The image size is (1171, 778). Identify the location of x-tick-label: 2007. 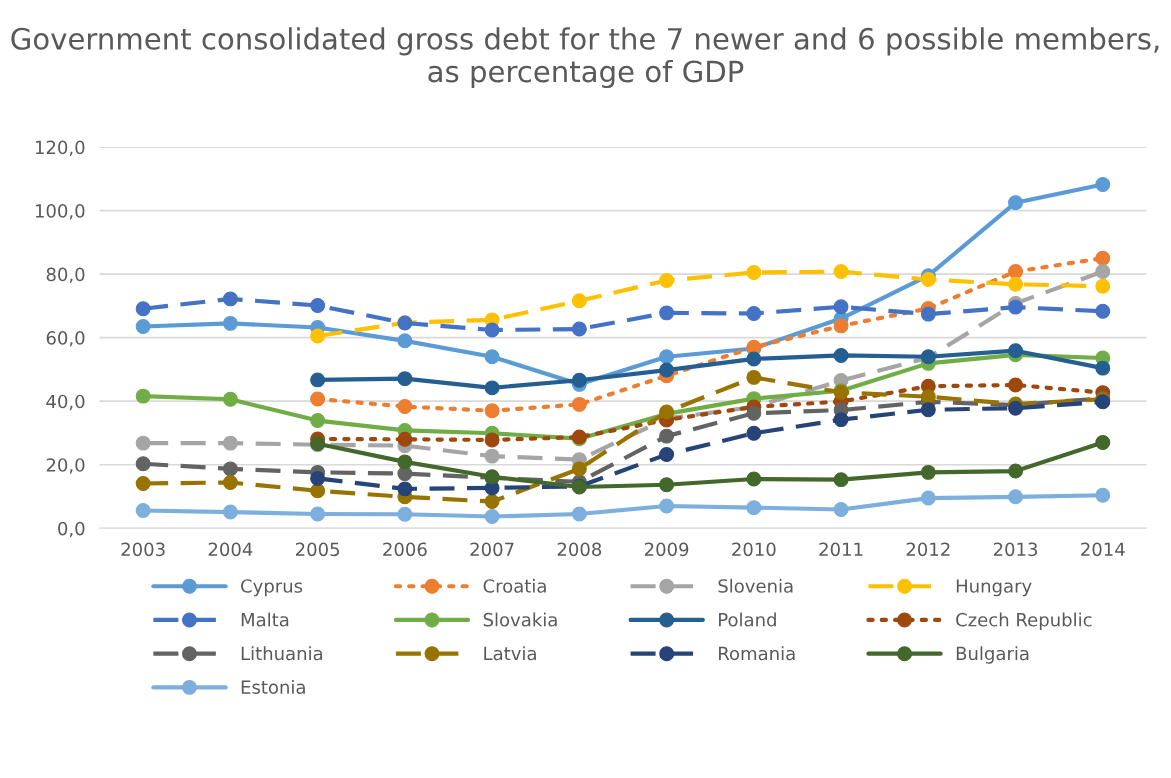
(492, 549).